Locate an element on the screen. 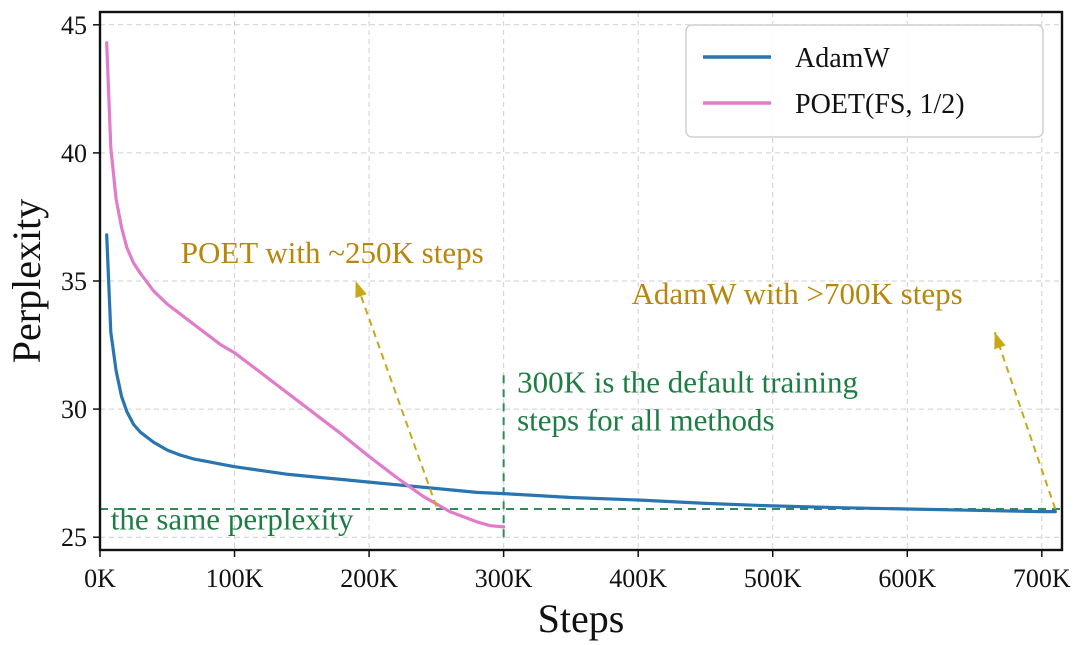 This screenshot has width=1080, height=645. same-perplexity-annotation: the same perplexity is located at coordinates (232, 519).